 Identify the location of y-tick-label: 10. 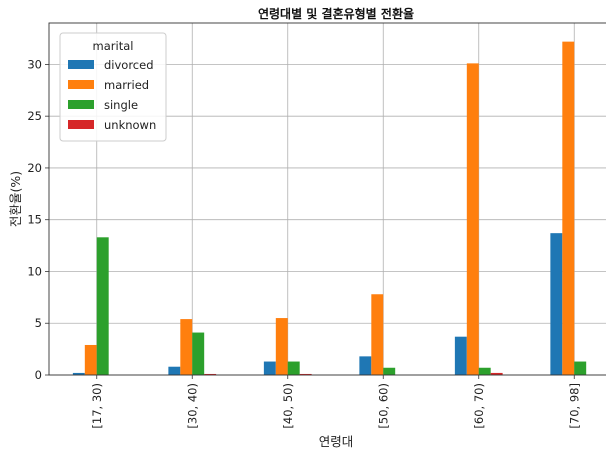
(34, 271).